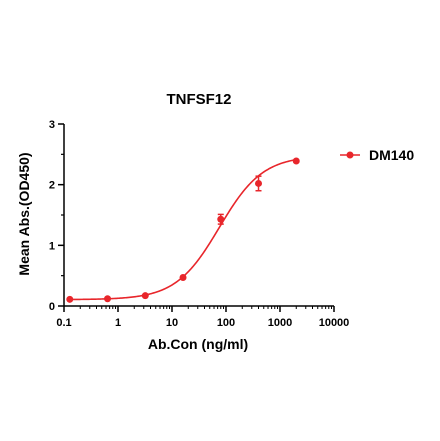 The image size is (440, 441). I want to click on y-axis-label: Mean Abs.(OD450), so click(24, 213).